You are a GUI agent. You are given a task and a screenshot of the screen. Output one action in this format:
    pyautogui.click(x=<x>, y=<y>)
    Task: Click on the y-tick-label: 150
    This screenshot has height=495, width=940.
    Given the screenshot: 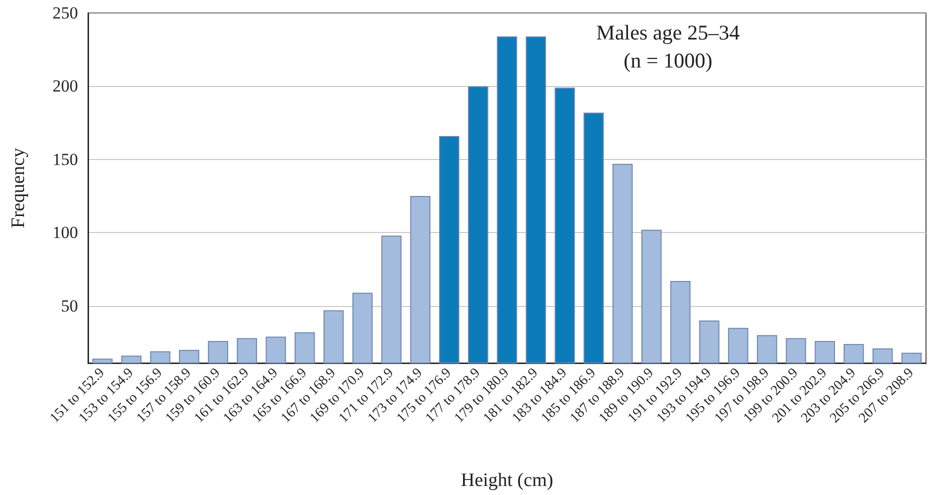 What is the action you would take?
    pyautogui.click(x=65, y=159)
    